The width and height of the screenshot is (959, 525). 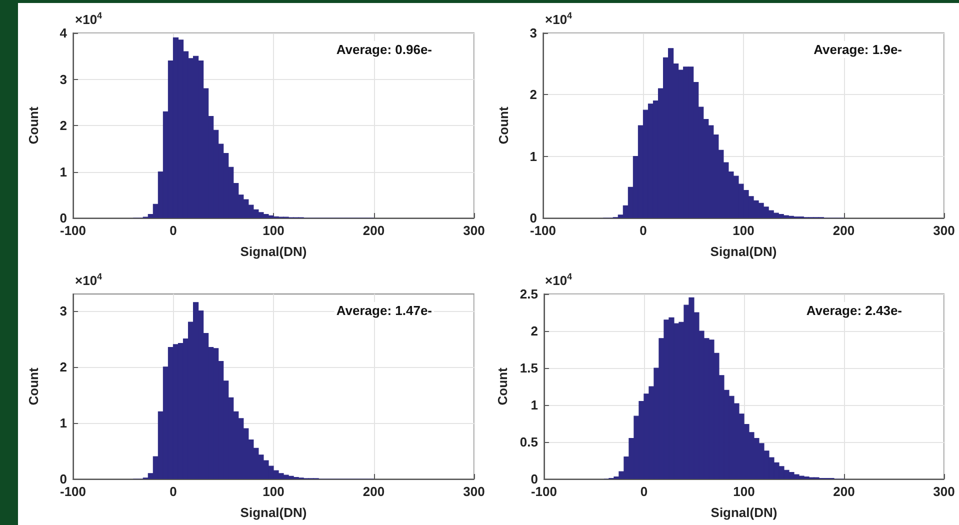 What do you see at coordinates (529, 368) in the screenshot?
I see `y-tick-label: 1.5` at bounding box center [529, 368].